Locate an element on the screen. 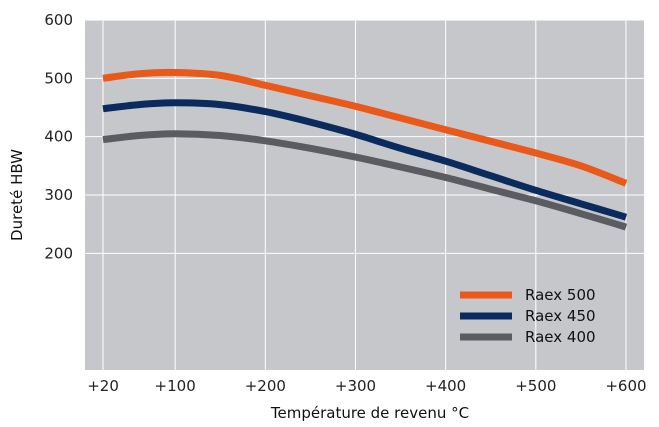 This screenshot has height=427, width=659. x-tick-label: +500 is located at coordinates (535, 386).